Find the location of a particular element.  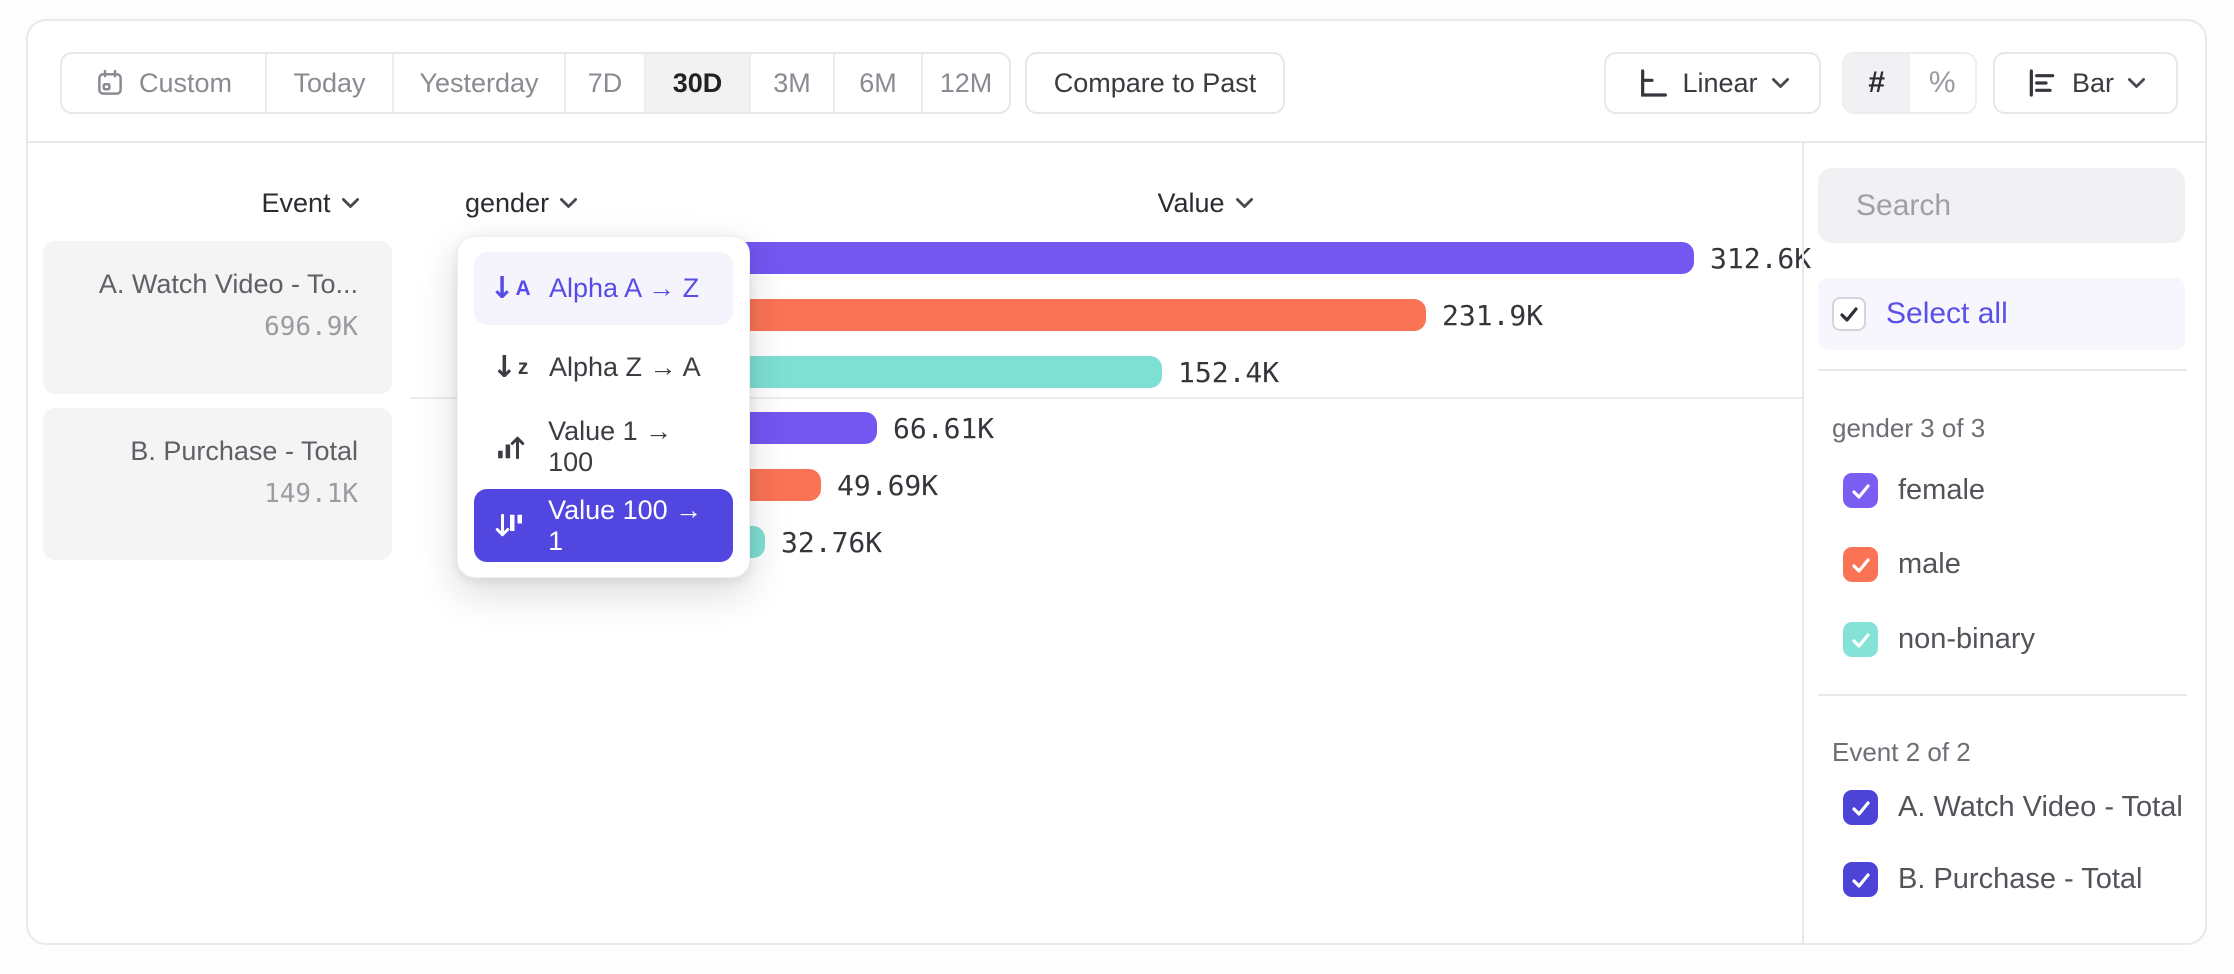

gender-section-label: gender 3 of 3 is located at coordinates (1909, 428).